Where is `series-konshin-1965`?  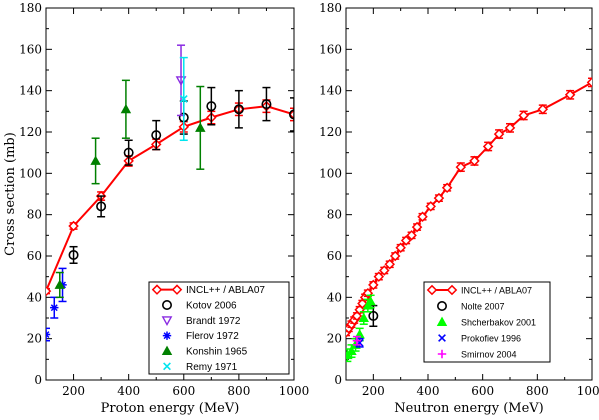 series-konshin-1965 is located at coordinates (130, 189).